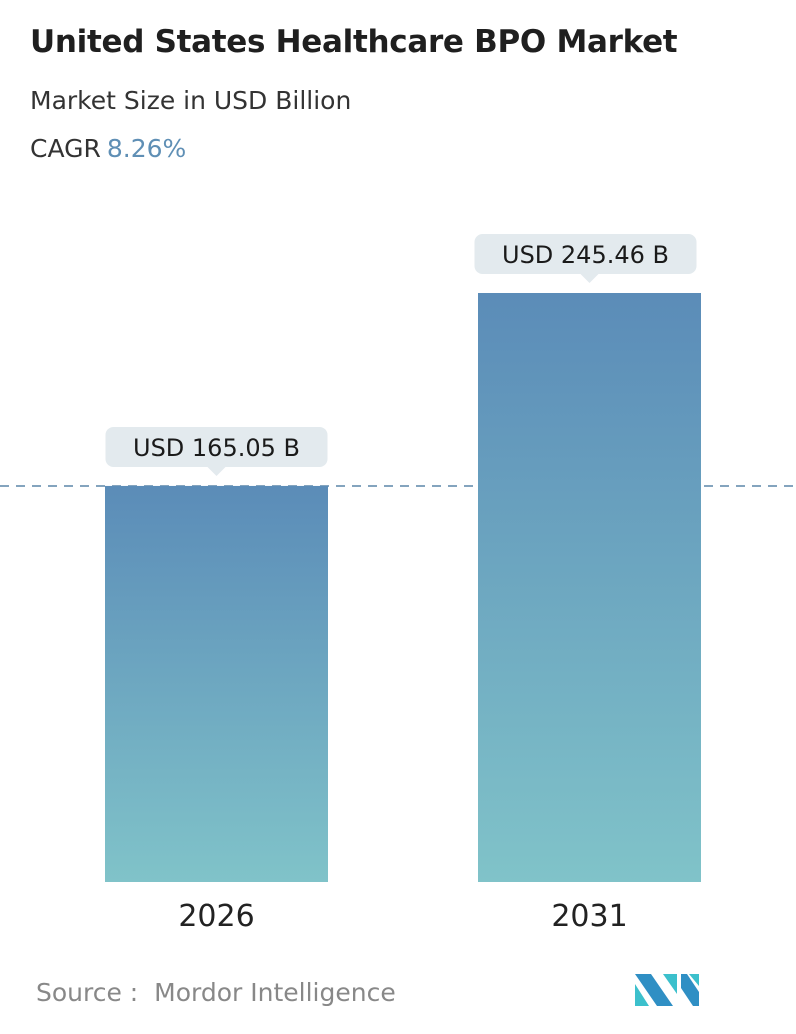  I want to click on cagr-label: CAGR, so click(65, 148).